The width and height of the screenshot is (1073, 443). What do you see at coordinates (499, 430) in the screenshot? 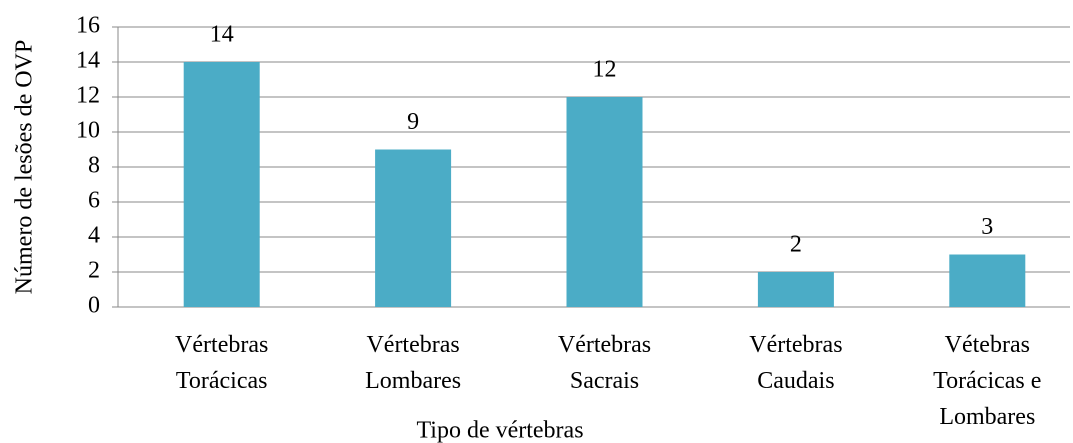
I see `x-axis-title: Tipo de vértebras` at bounding box center [499, 430].